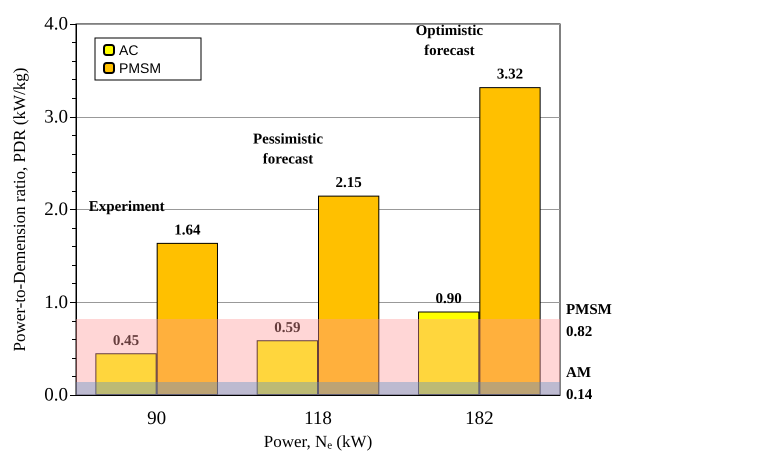  What do you see at coordinates (56, 302) in the screenshot?
I see `y-tick-label: 1.0` at bounding box center [56, 302].